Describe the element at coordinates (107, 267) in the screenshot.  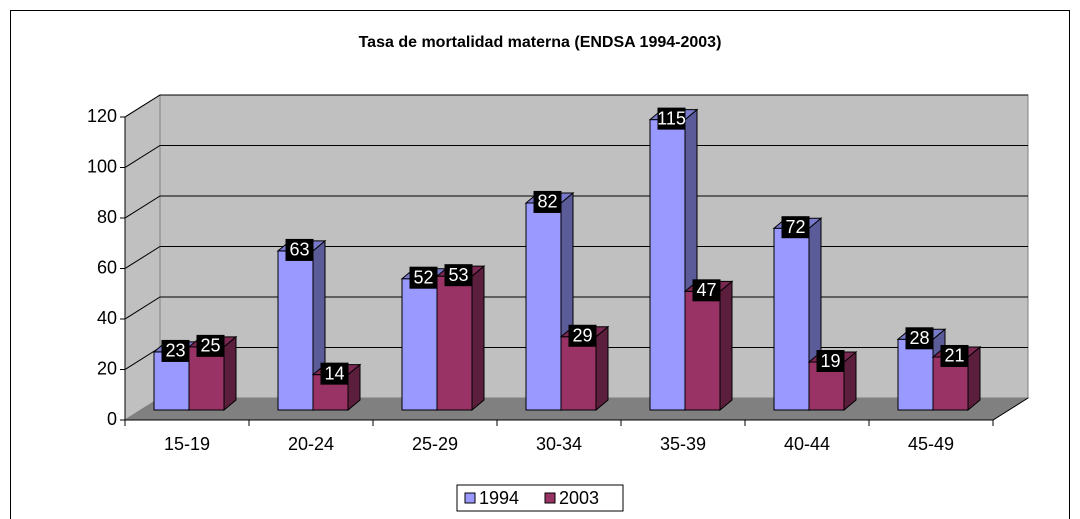
I see `y-tick-label: 60` at that location.